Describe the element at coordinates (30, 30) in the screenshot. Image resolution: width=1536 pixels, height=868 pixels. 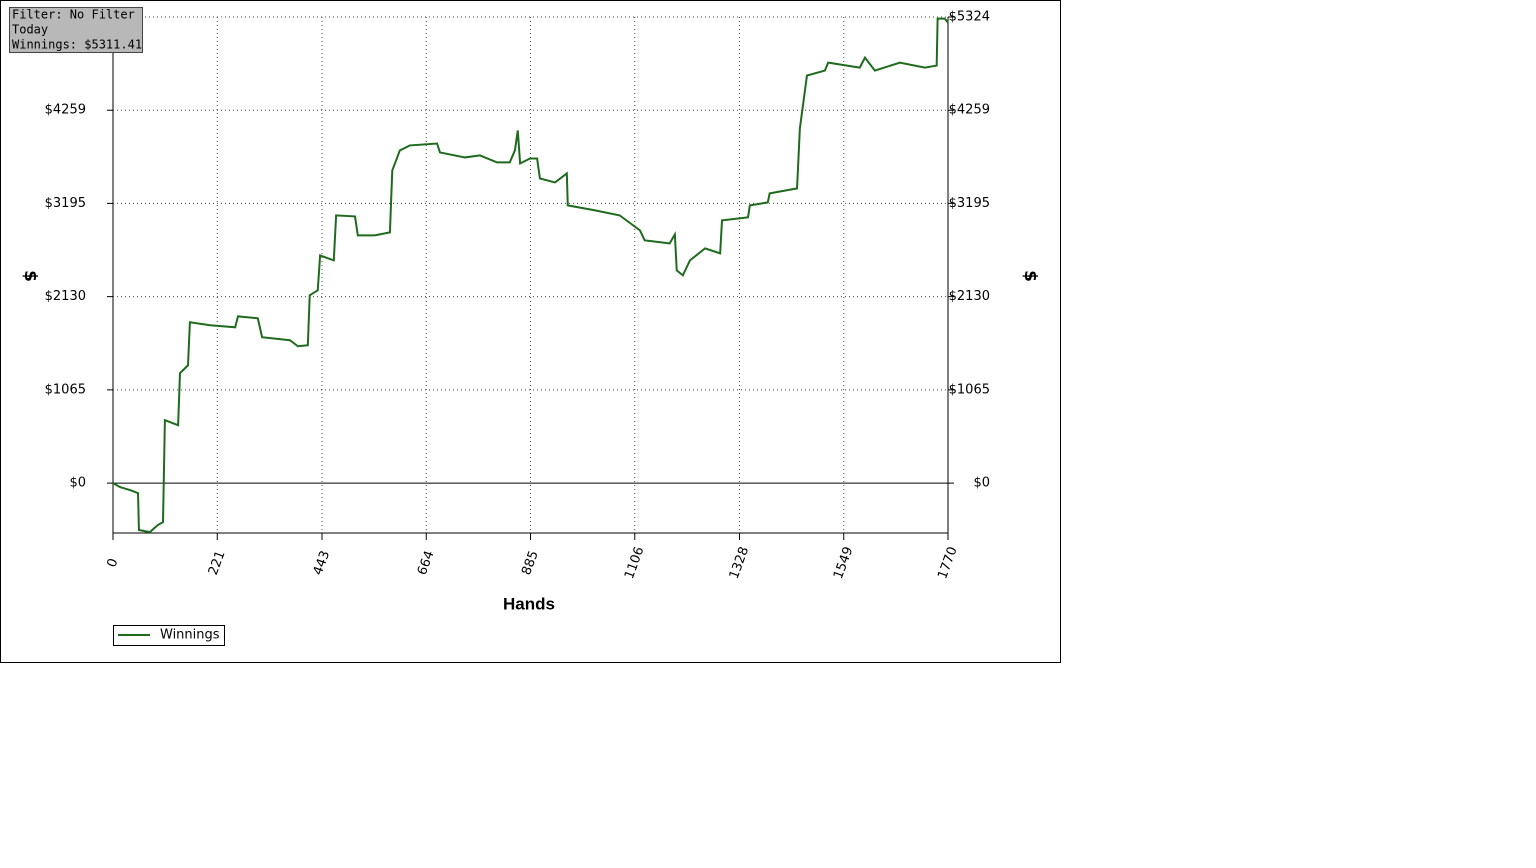
I see `info-line: Today` at that location.